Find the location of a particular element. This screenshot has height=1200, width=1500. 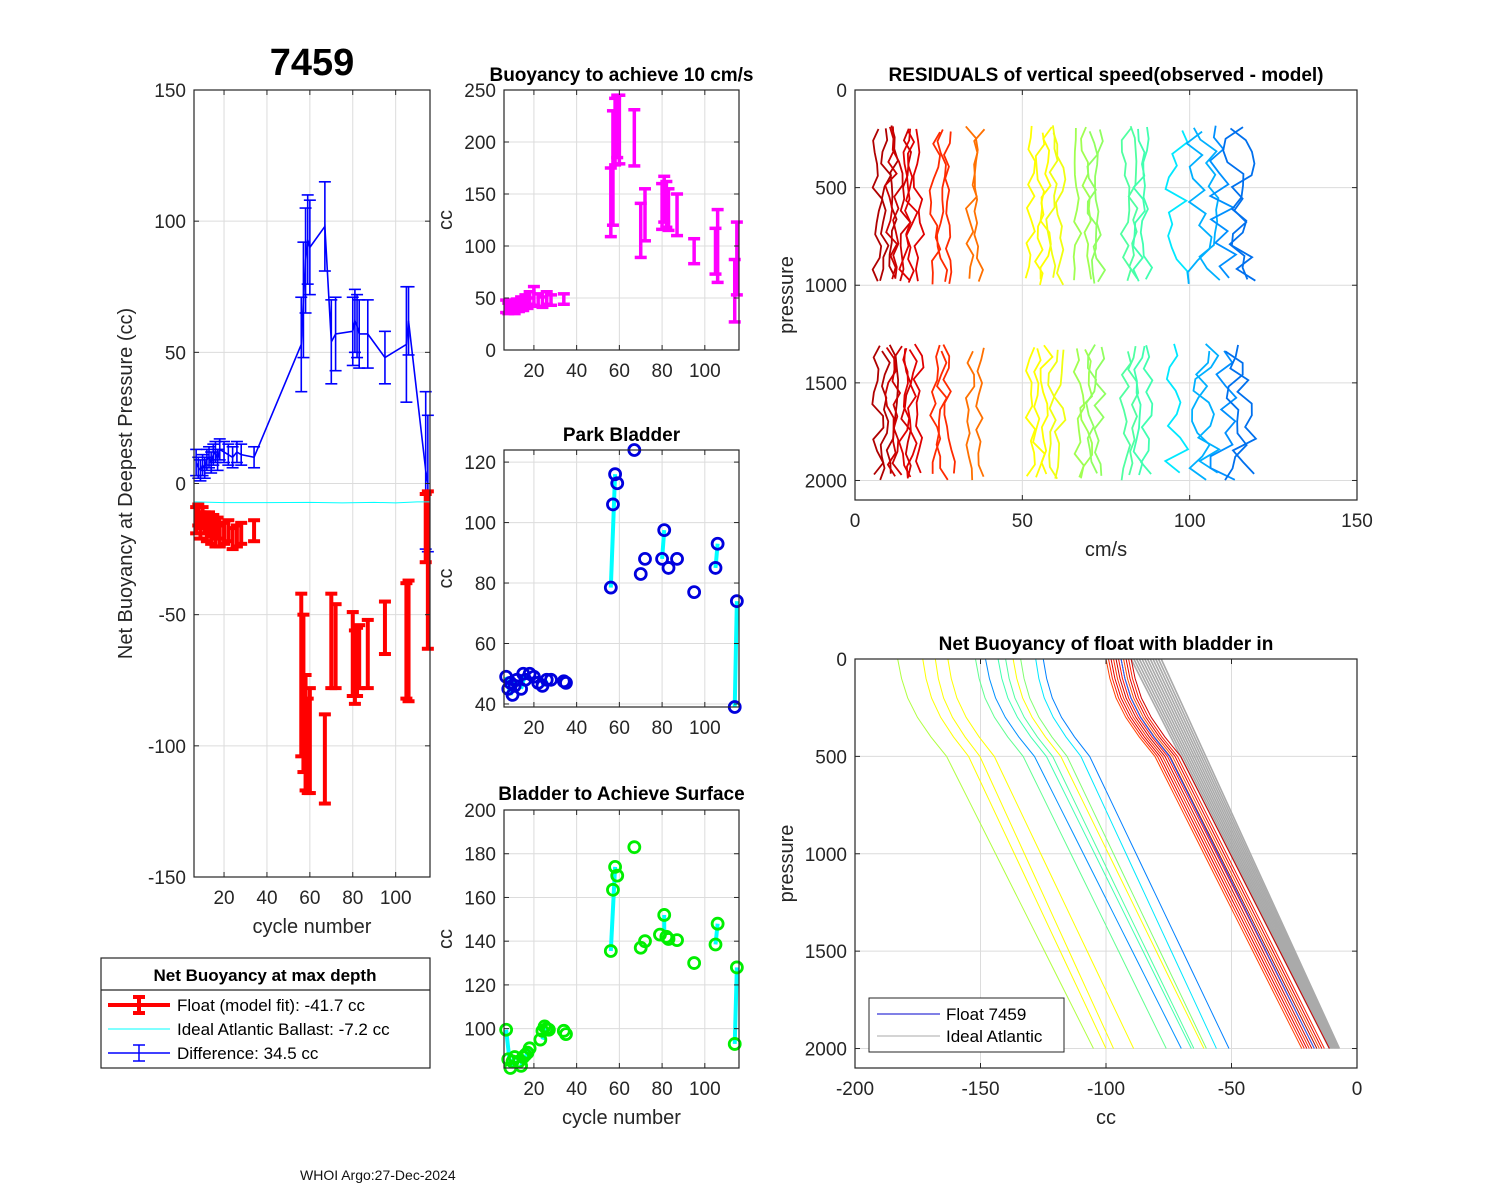

y-tick-label: 100 is located at coordinates (480, 1030).